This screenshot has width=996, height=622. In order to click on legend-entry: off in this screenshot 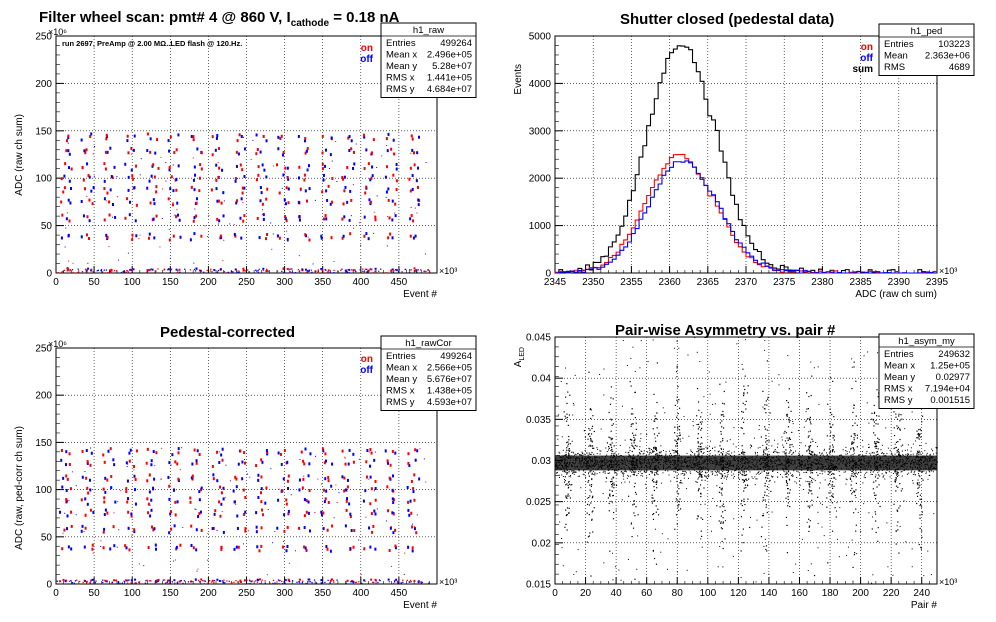, I will do `click(366, 370)`.